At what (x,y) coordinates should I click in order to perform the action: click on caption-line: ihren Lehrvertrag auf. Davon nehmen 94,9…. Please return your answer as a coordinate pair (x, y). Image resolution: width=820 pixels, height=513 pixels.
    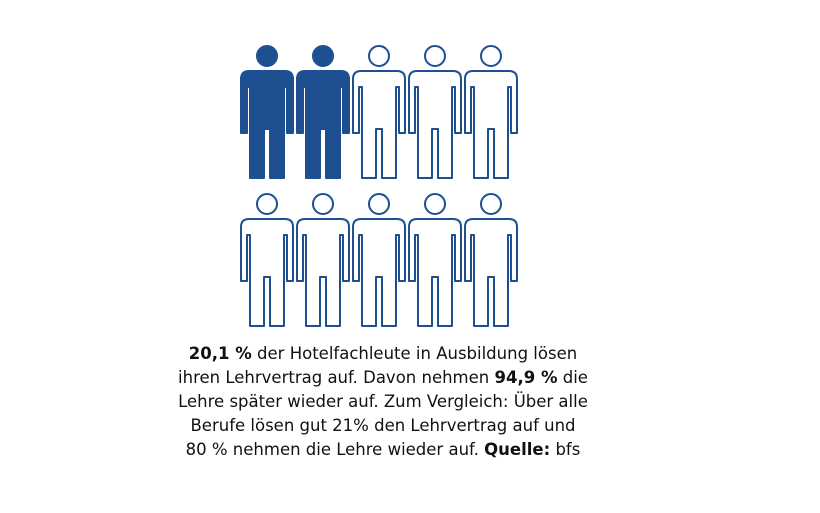
    Looking at the image, I should click on (383, 378).